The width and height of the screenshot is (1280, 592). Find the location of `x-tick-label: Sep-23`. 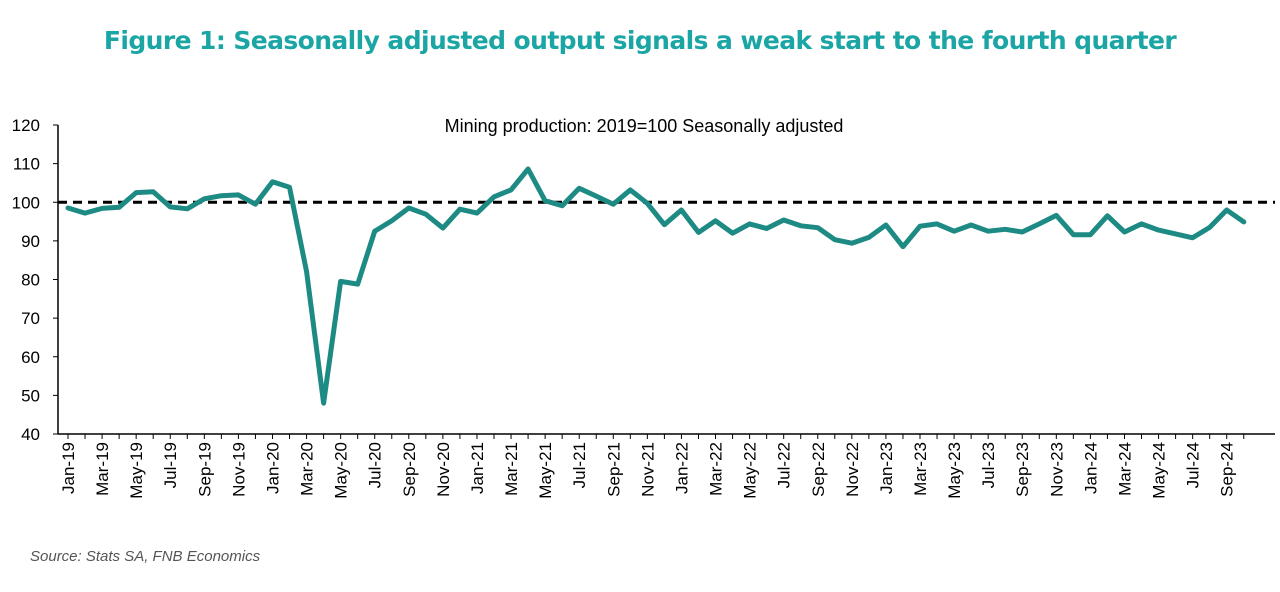

x-tick-label: Sep-23 is located at coordinates (1022, 469).